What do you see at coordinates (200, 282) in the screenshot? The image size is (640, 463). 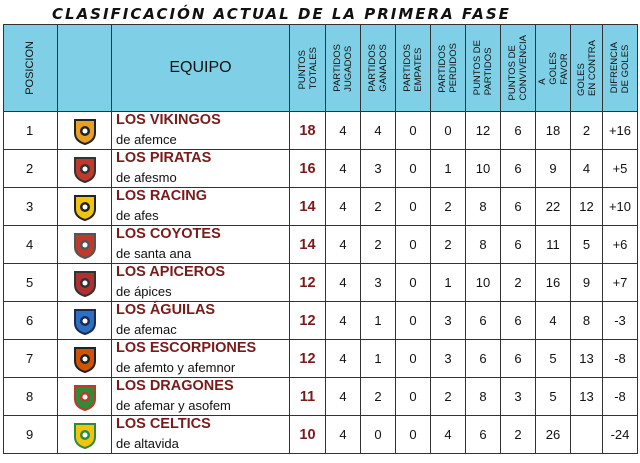 I see `team-cell: LOS APICEROS de ápices` at bounding box center [200, 282].